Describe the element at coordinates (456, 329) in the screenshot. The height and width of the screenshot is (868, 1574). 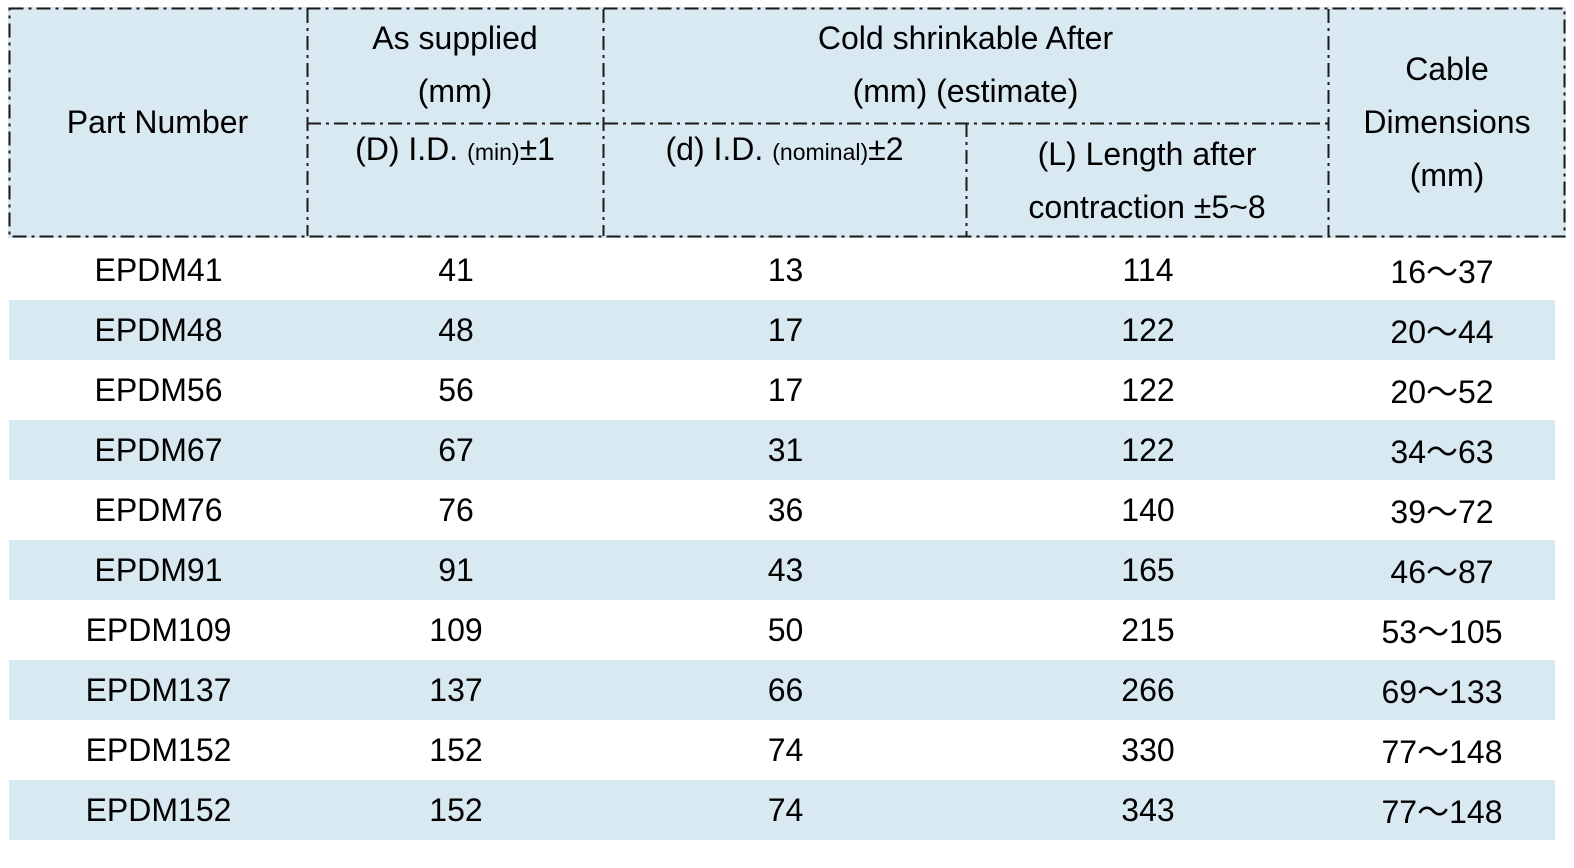
I see `cell-d-id: 48` at that location.